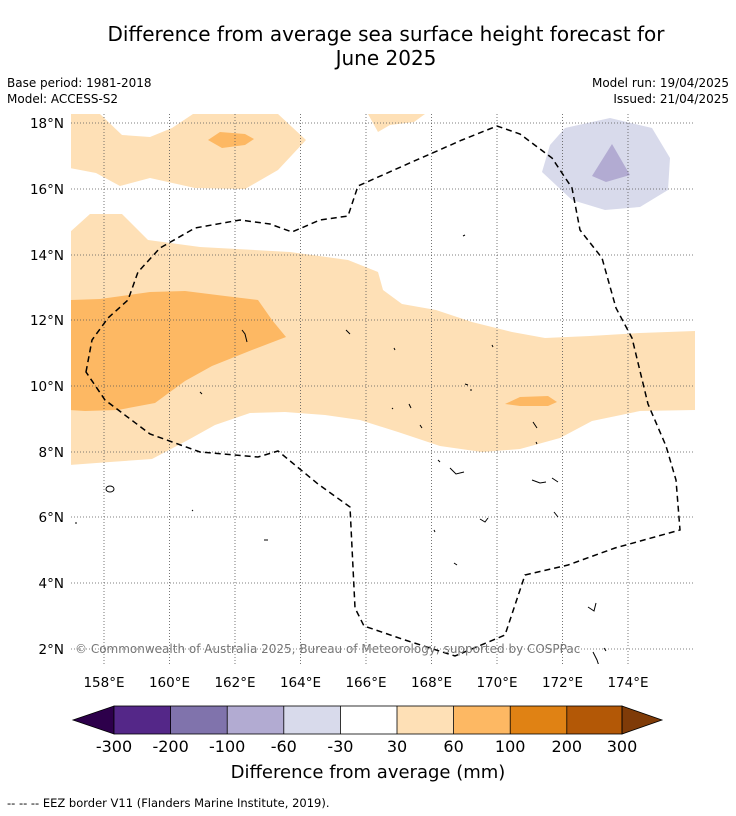 This screenshot has width=736, height=816. I want to click on lat-label: 6°N, so click(51, 518).